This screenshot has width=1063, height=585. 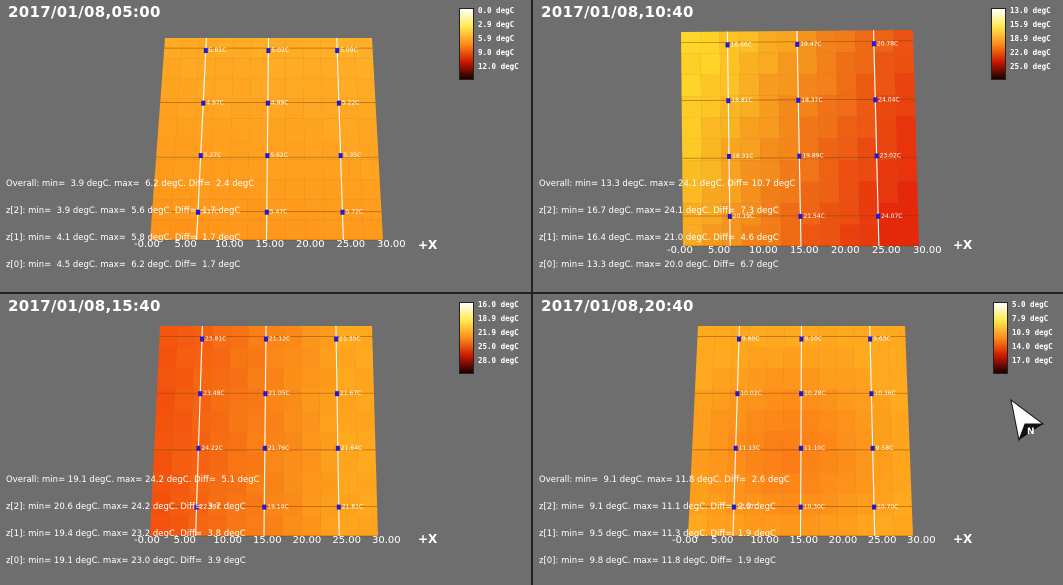 I want to click on sensor-label: 19.14C, so click(x=277, y=507).